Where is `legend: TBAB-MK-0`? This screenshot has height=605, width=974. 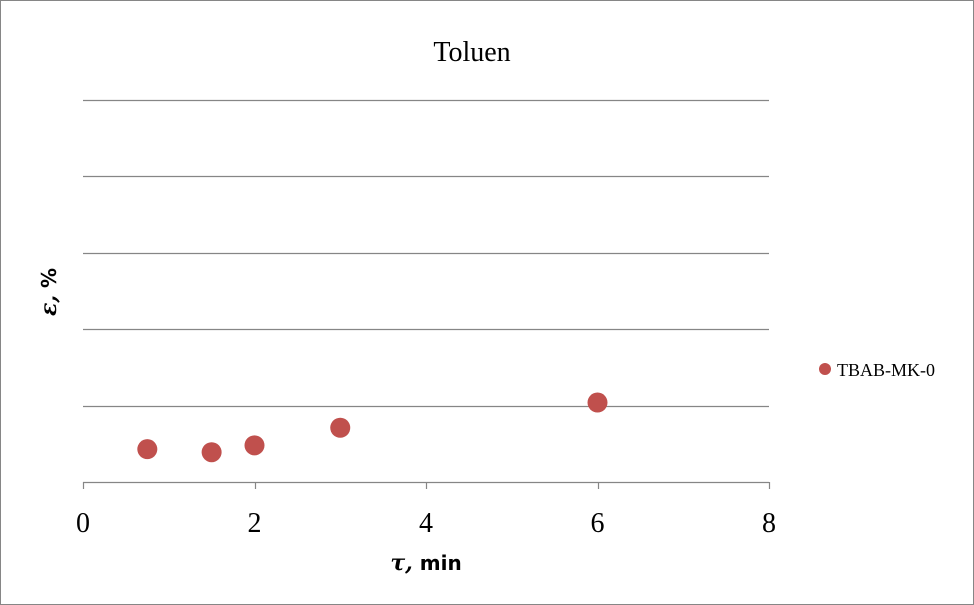
legend: TBAB-MK-0 is located at coordinates (877, 370).